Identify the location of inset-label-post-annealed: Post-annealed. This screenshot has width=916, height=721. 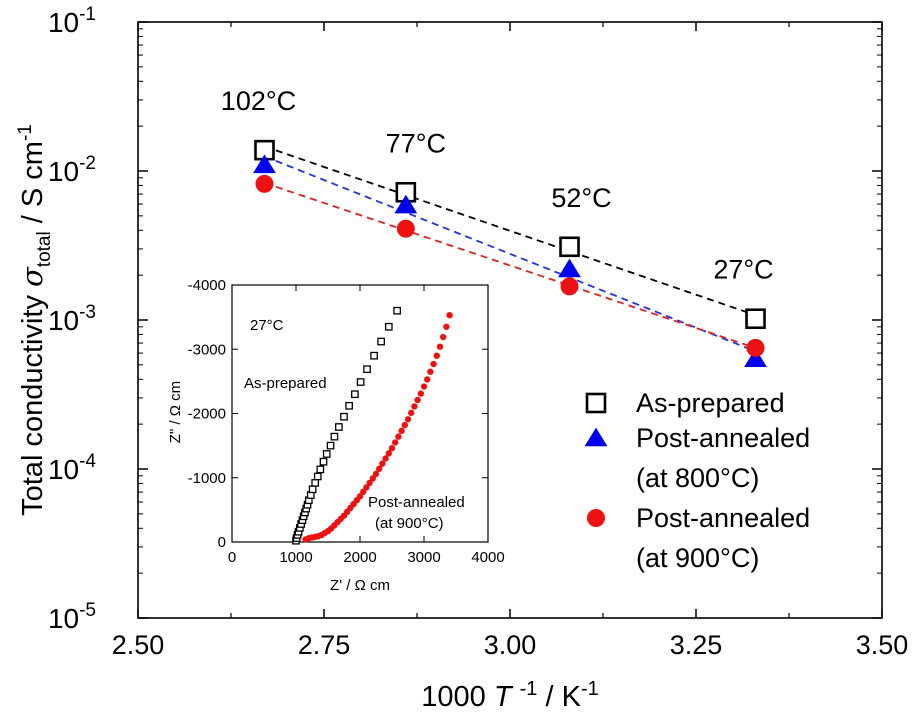
(416, 502).